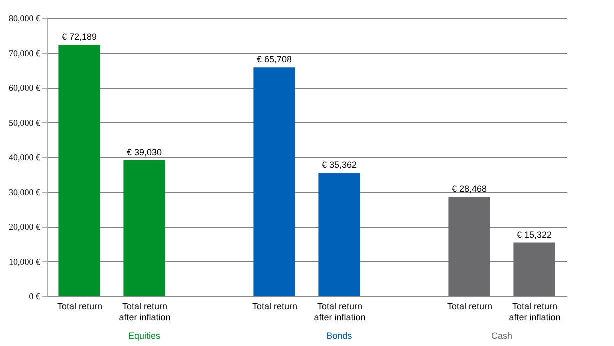 This screenshot has width=614, height=346. Describe the element at coordinates (339, 336) in the screenshot. I see `text: Bonds` at that location.